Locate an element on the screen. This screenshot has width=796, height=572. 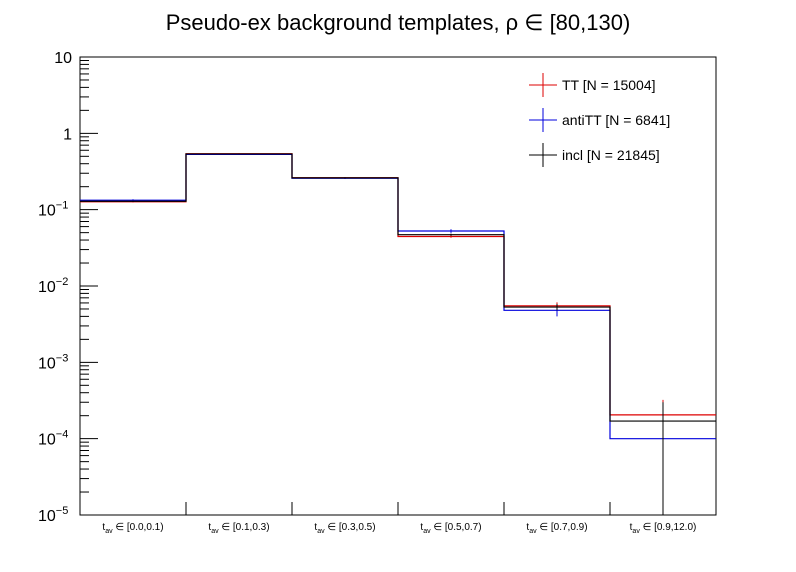
x-category-range: ∈ [0.7,0.9) is located at coordinates (562, 527).